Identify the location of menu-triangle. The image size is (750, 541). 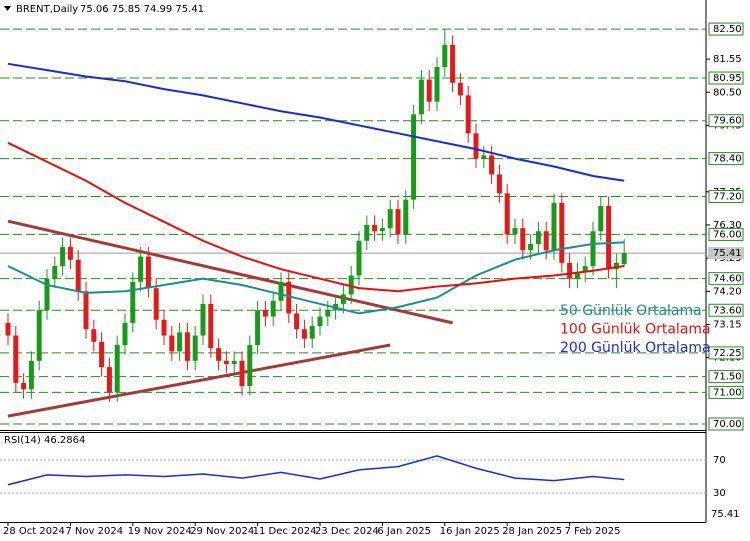
(7, 8).